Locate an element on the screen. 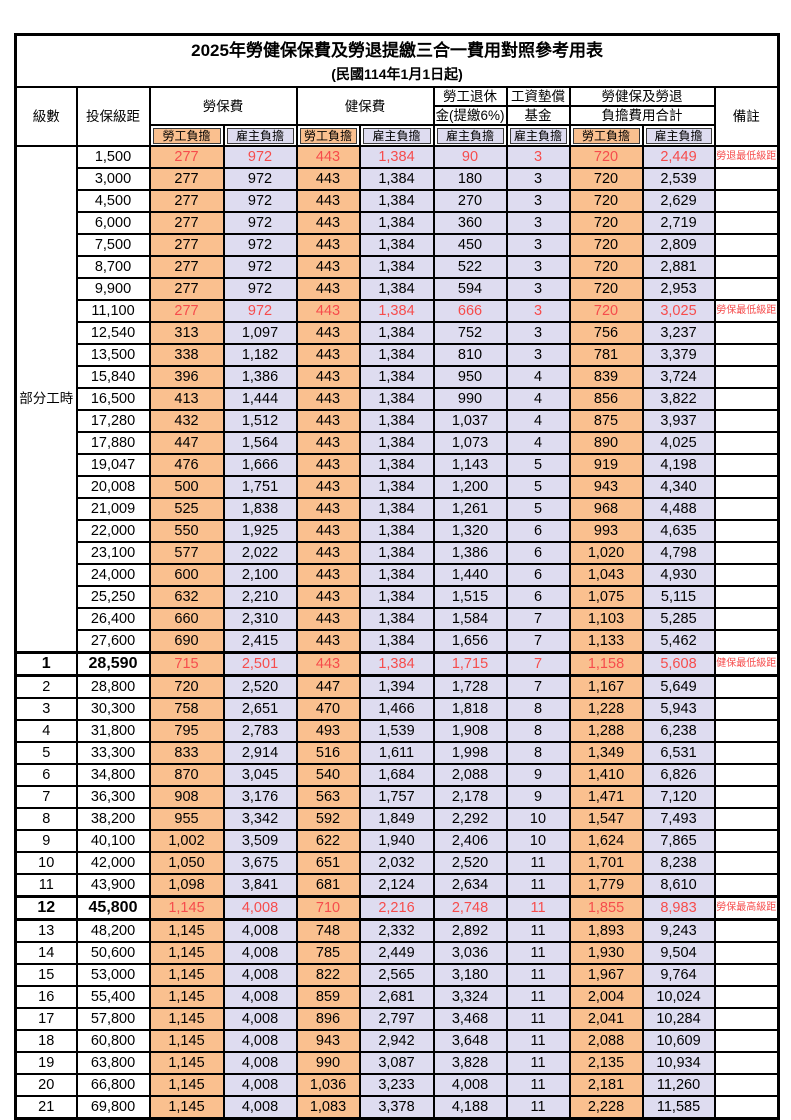 This screenshot has width=791, height=1120. cell-total-employee: 1,228 is located at coordinates (606, 709).